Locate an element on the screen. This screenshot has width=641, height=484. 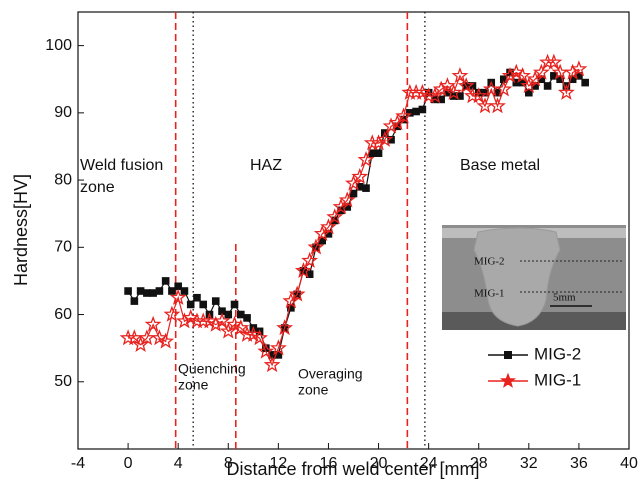
legend-marker is located at coordinates (508, 355).